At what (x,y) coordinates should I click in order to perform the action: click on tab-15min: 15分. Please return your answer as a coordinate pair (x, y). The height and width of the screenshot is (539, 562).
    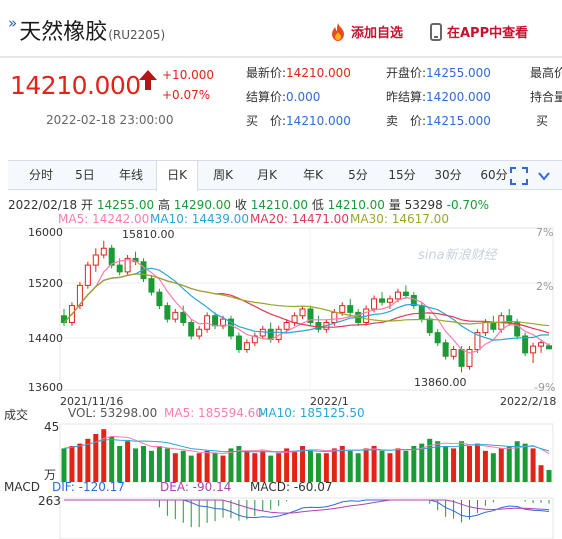
    Looking at the image, I should click on (402, 175).